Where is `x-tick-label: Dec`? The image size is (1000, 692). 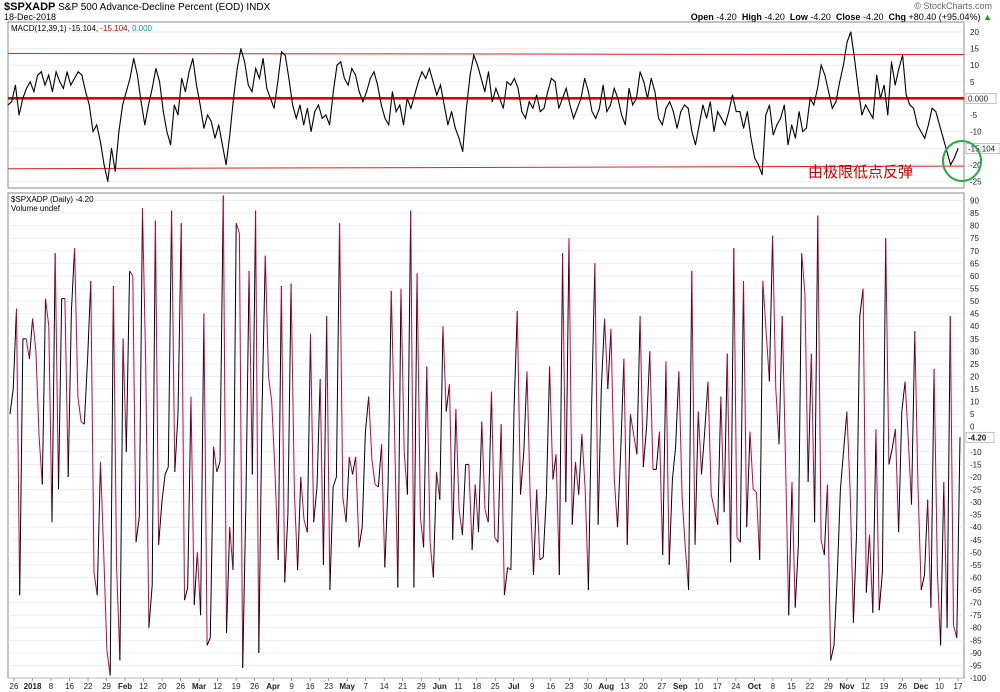 x-tick-label: Dec is located at coordinates (921, 686).